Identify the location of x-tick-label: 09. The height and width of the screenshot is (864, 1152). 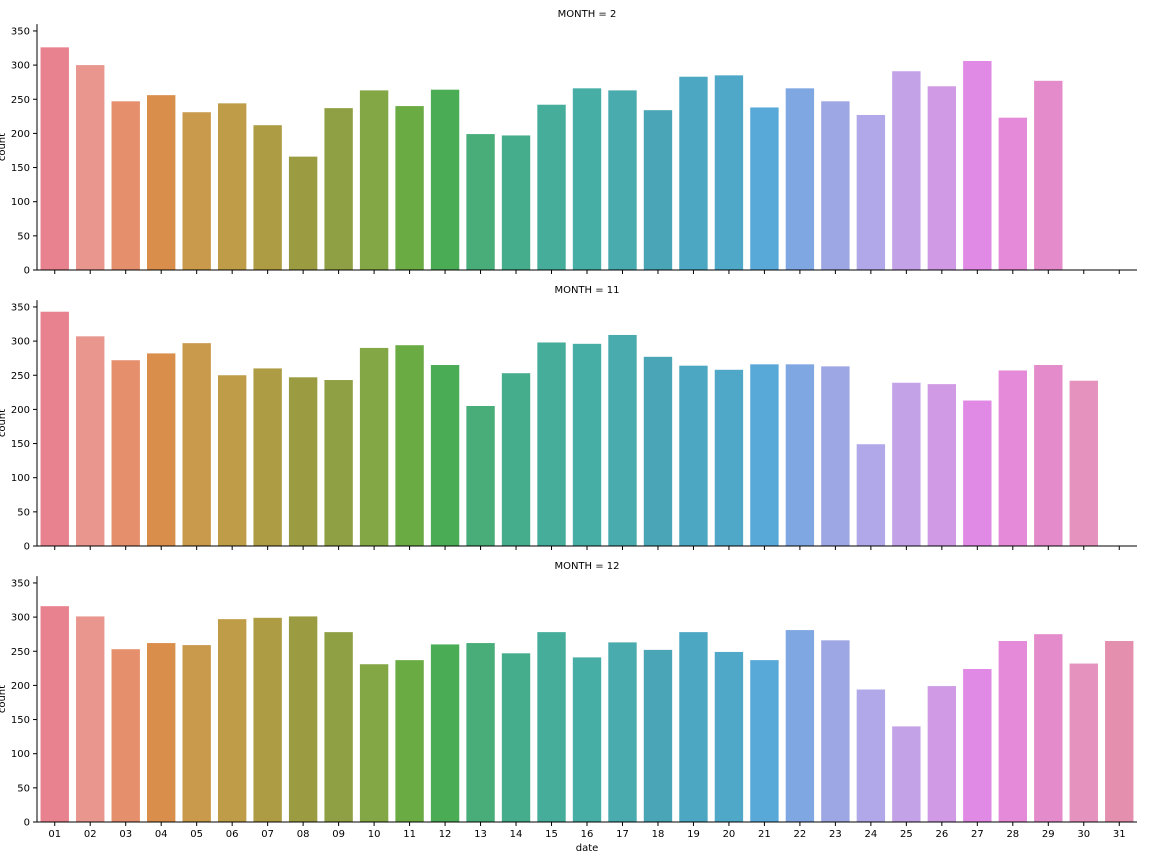
(338, 834).